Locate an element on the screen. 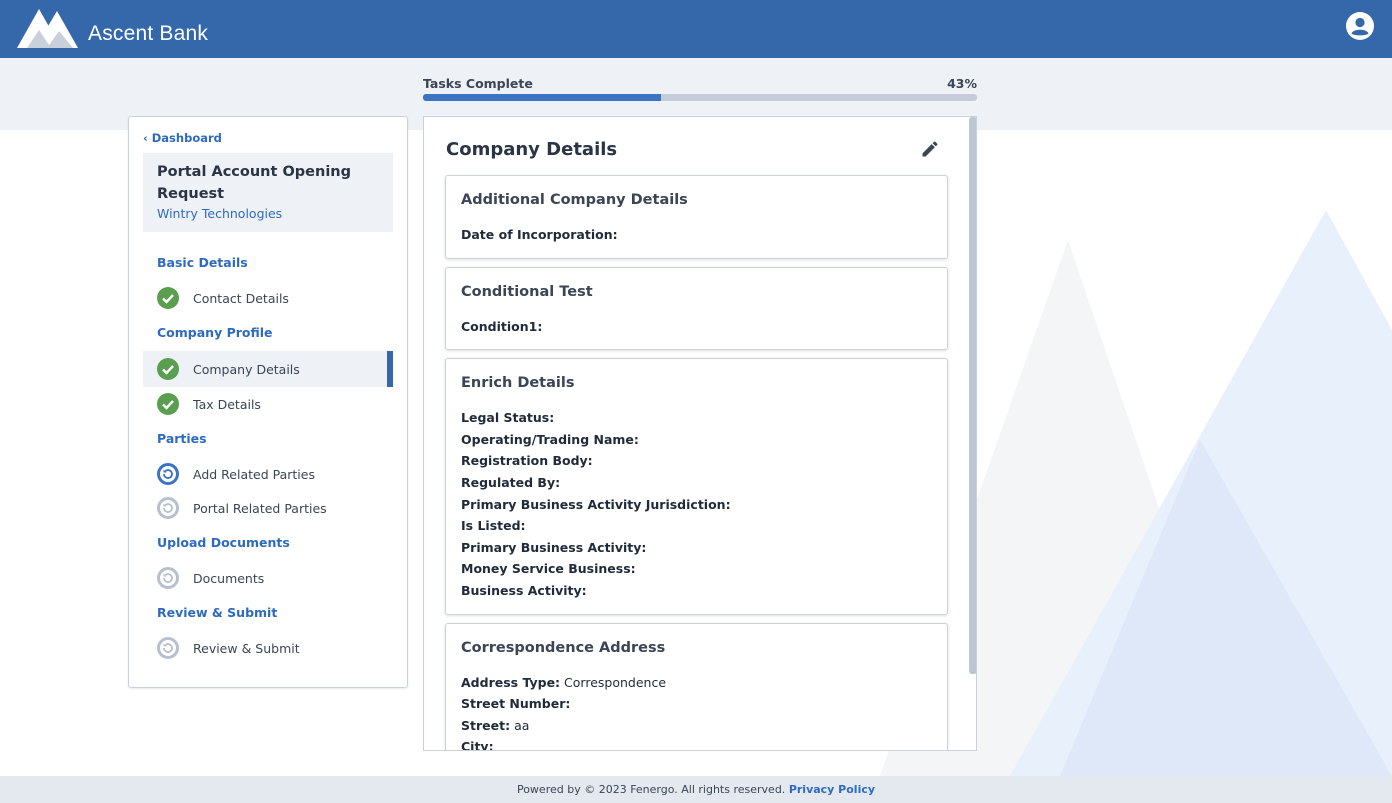  back-text: Dashboard is located at coordinates (186, 138).